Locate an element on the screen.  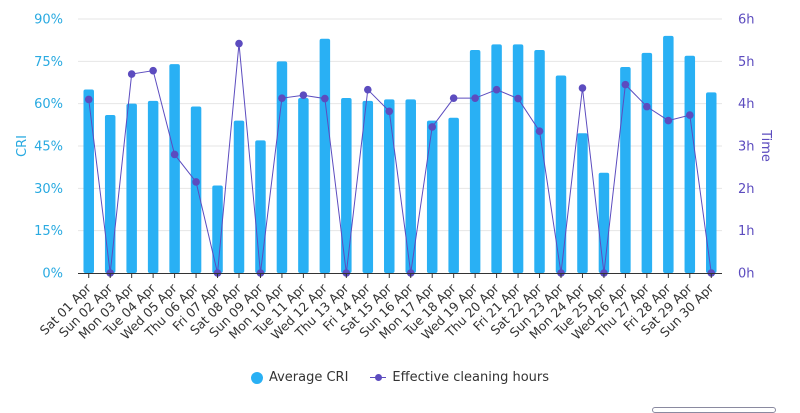
y-left-axis-title: CRI is located at coordinates (22, 146).